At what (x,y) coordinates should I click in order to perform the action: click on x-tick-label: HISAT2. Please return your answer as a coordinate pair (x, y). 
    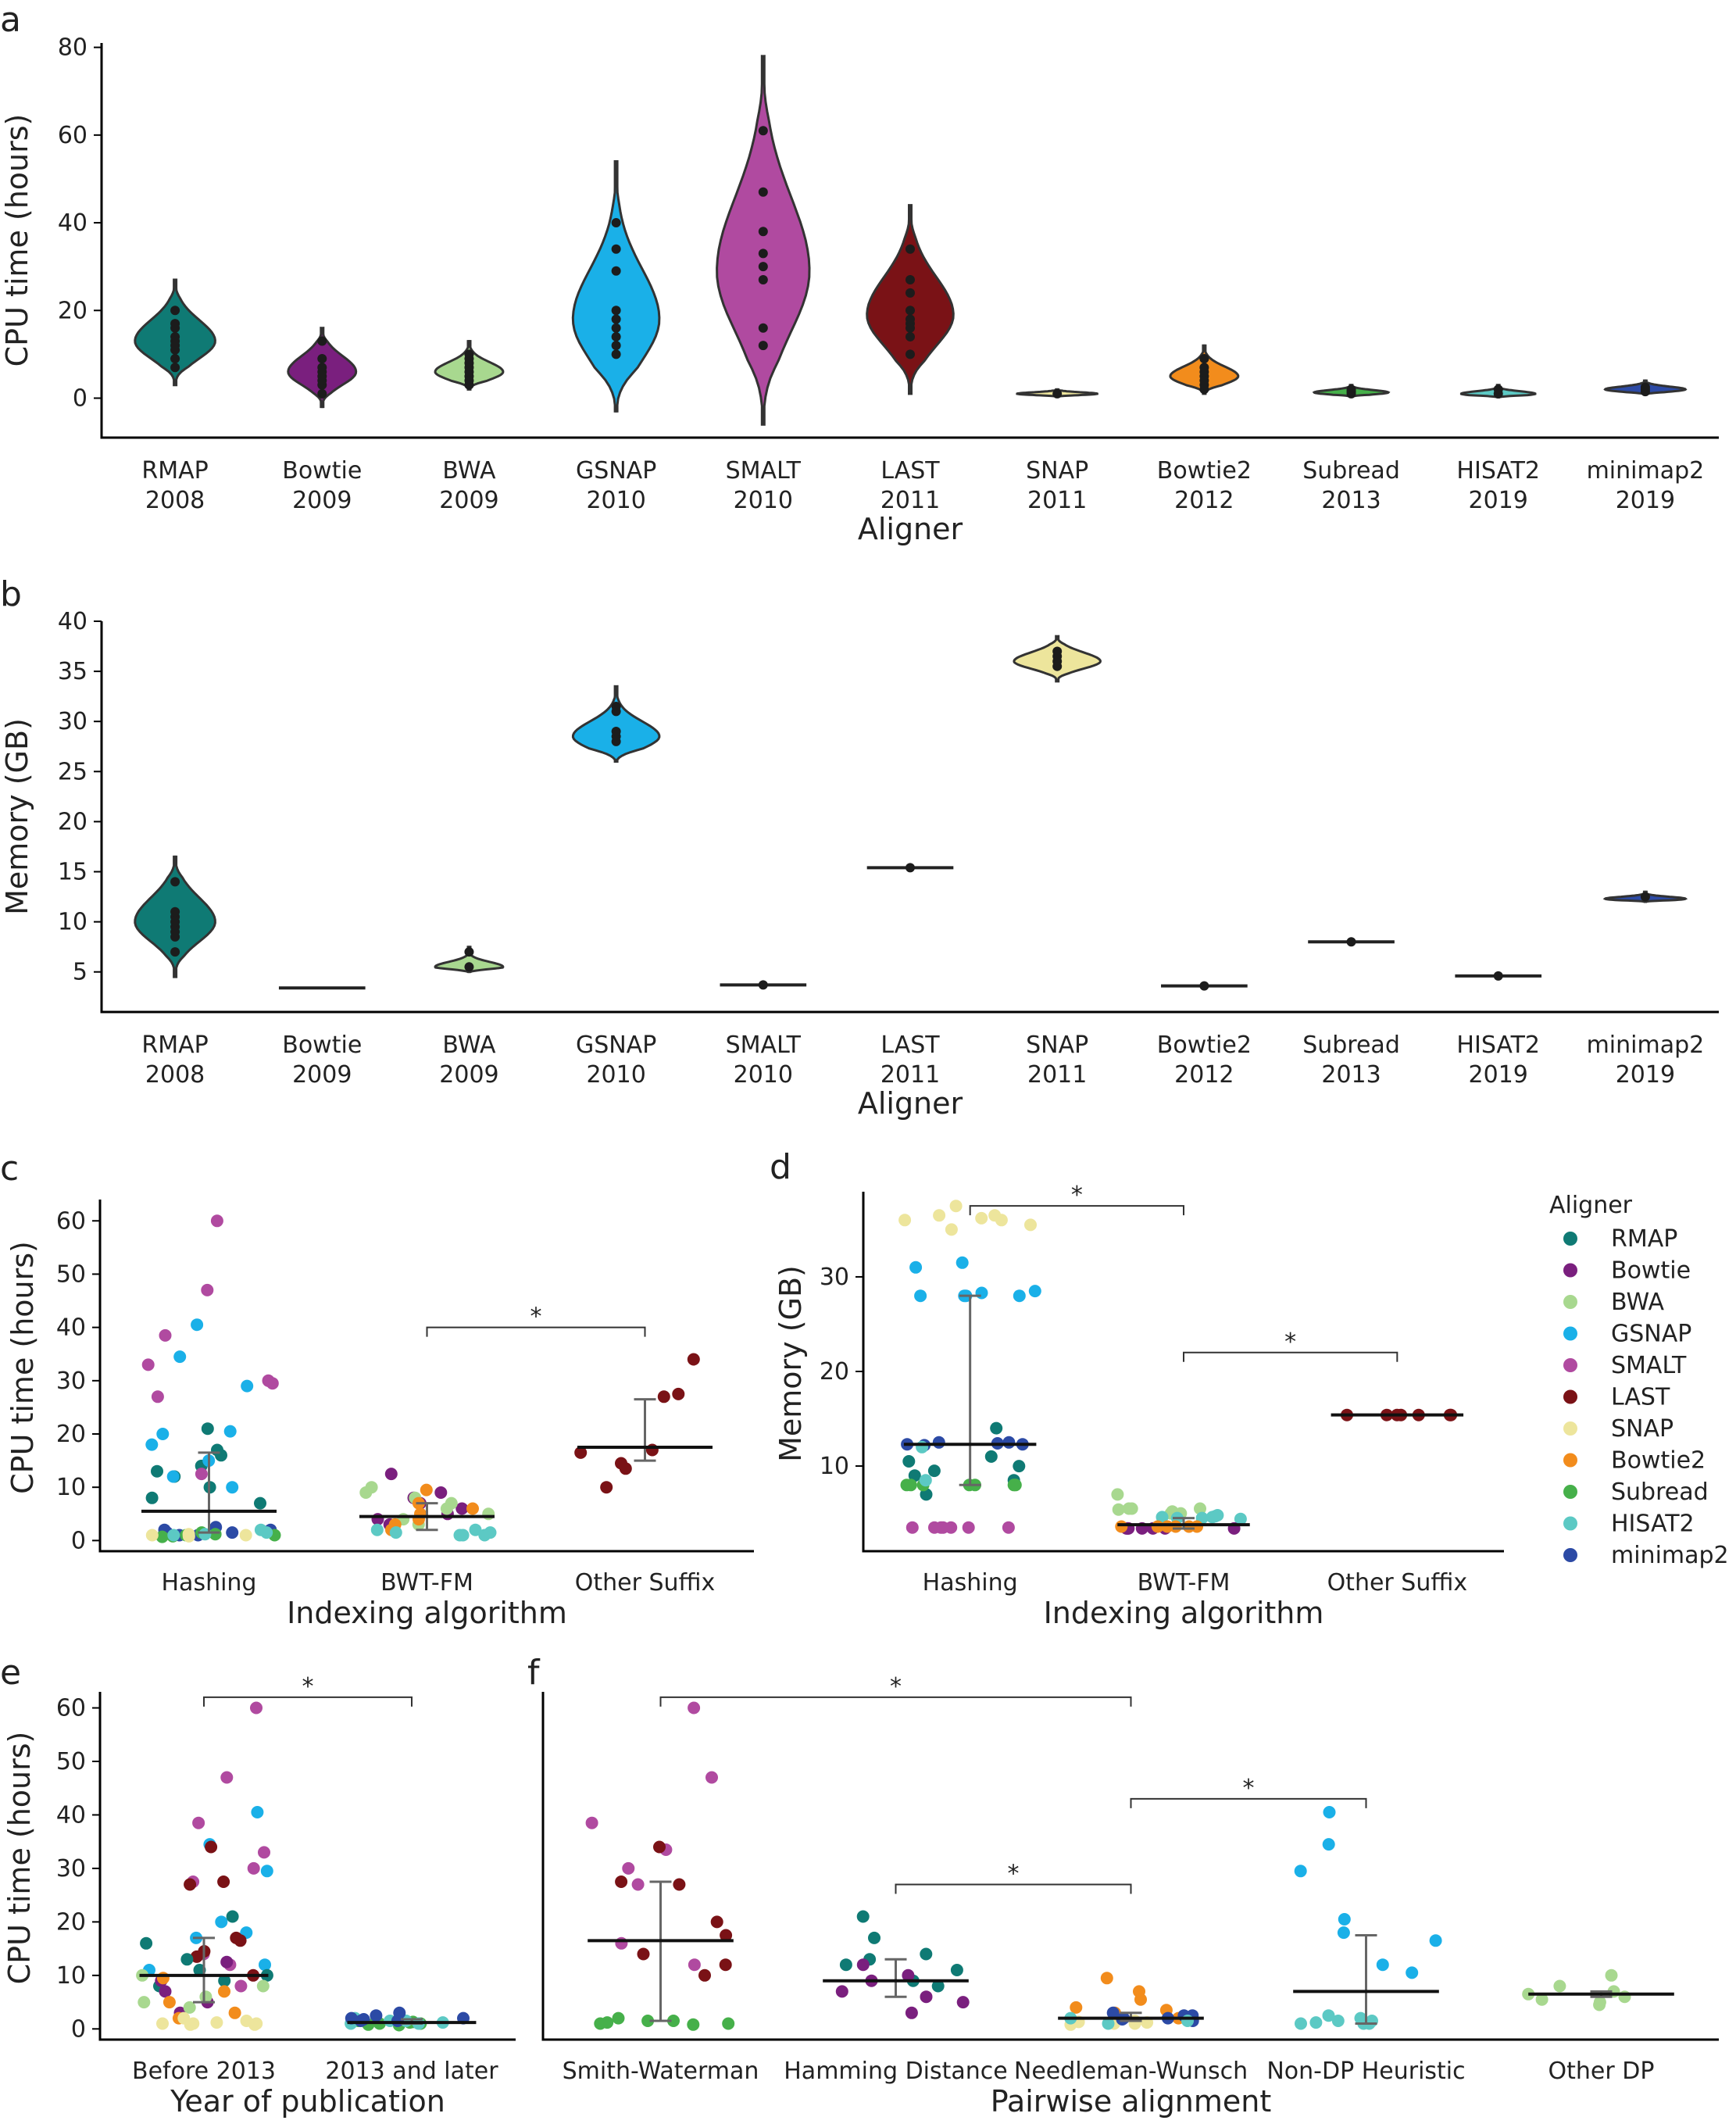
    Looking at the image, I should click on (1498, 471).